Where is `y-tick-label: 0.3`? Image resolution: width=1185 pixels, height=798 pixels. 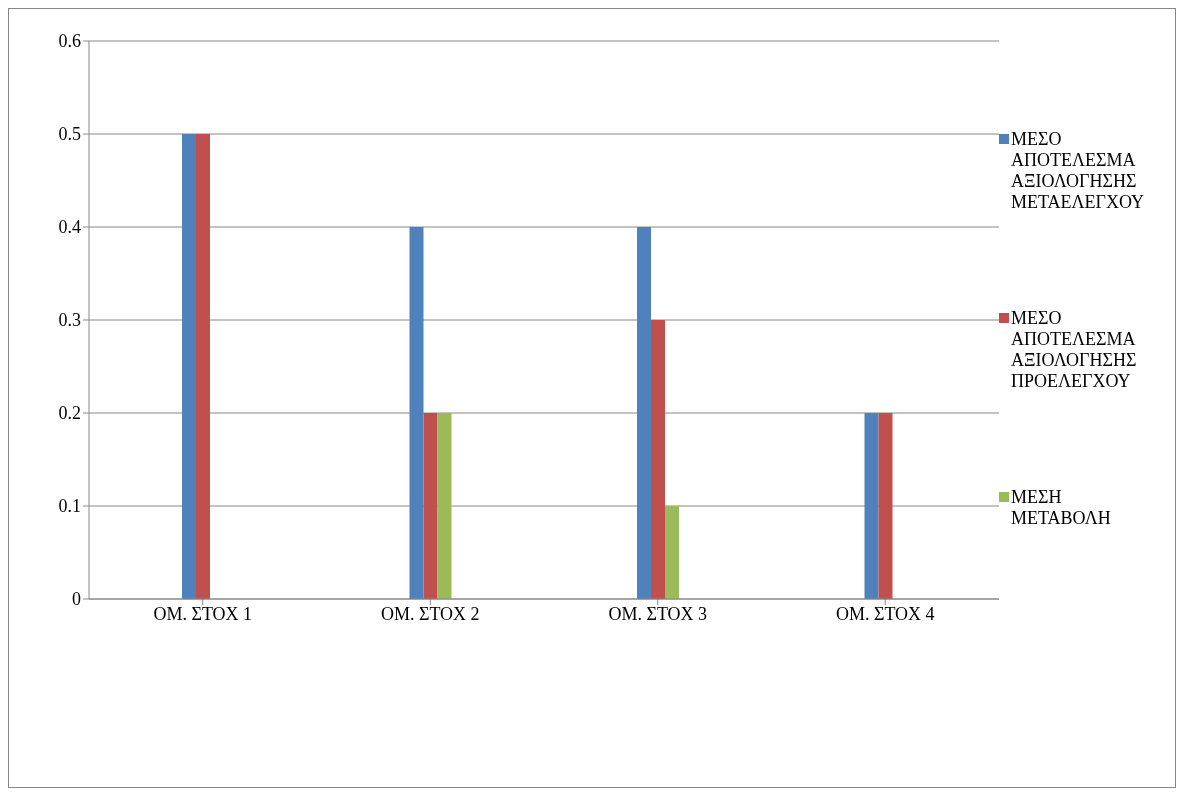
y-tick-label: 0.3 is located at coordinates (69, 320).